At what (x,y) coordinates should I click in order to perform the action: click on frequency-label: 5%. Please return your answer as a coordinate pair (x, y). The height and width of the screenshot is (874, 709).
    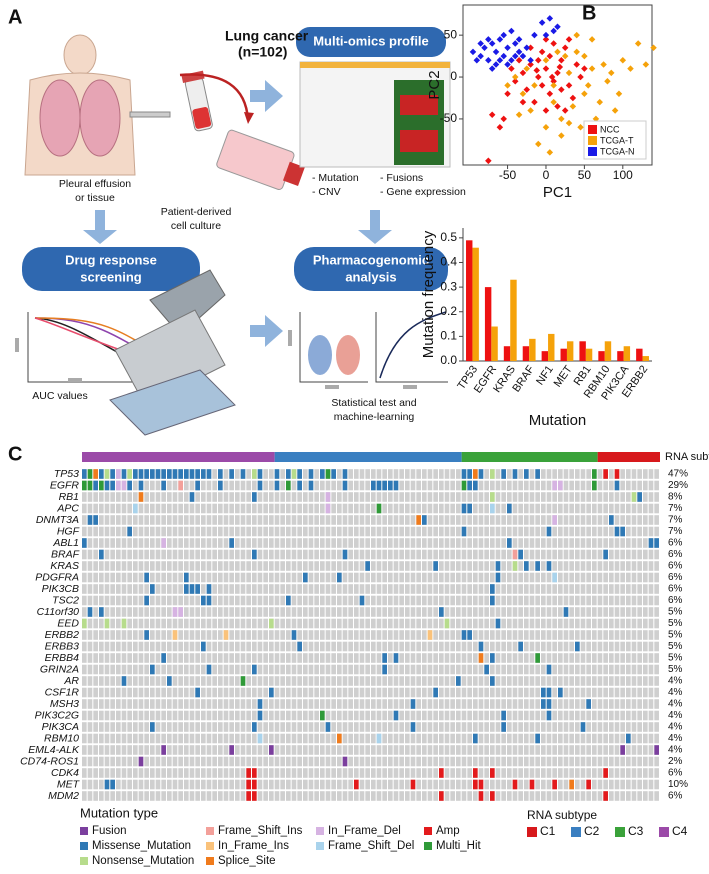
    Looking at the image, I should click on (675, 612).